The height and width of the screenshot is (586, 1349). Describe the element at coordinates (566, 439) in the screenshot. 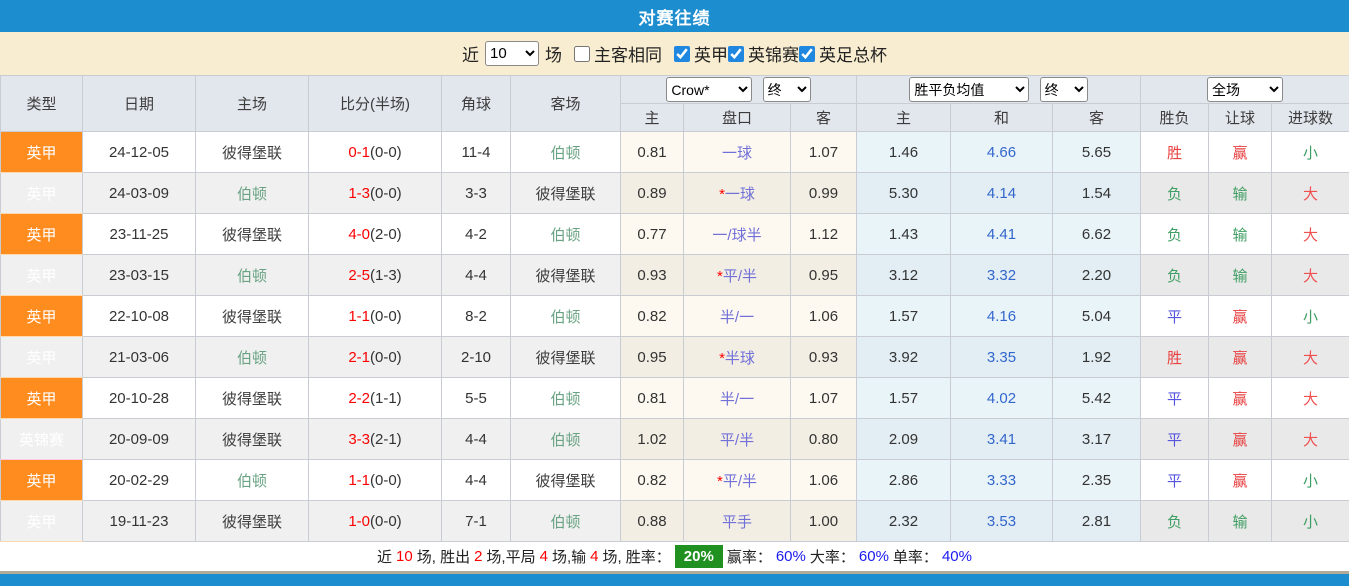

I see `away-team-cell: 伯顿` at that location.